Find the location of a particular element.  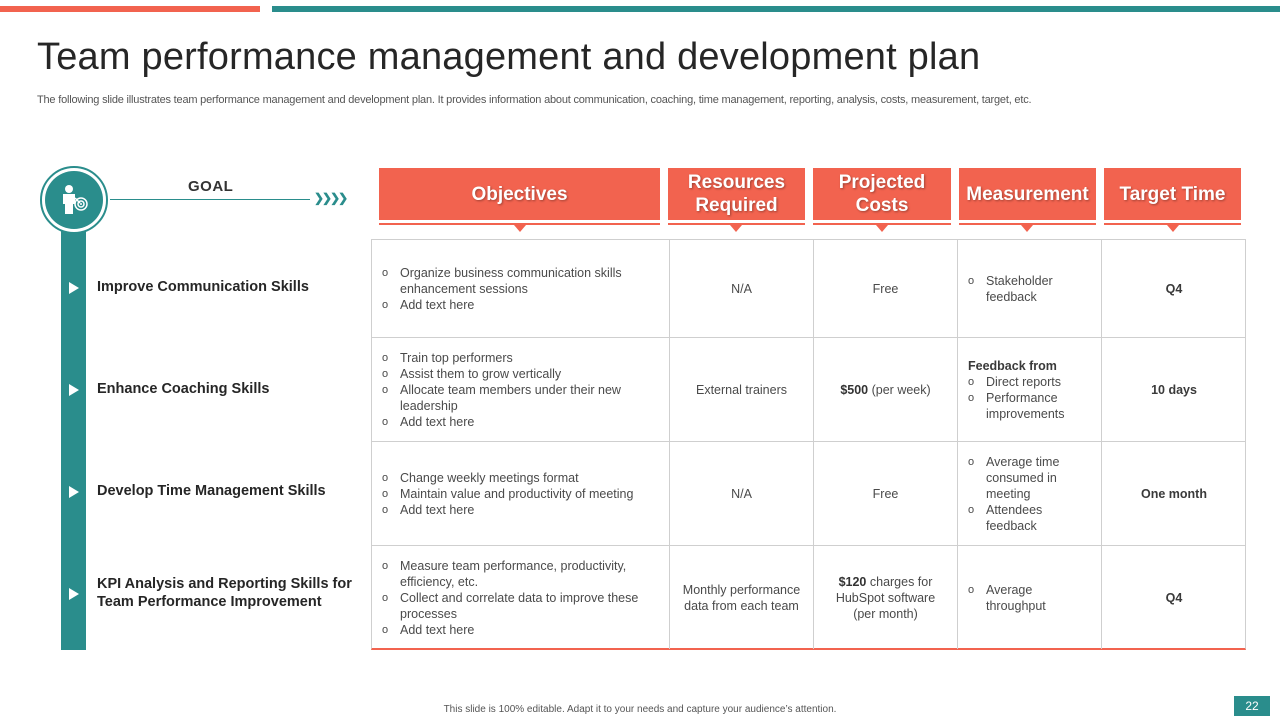

header-projected-costs: Projected Costs is located at coordinates (882, 194).